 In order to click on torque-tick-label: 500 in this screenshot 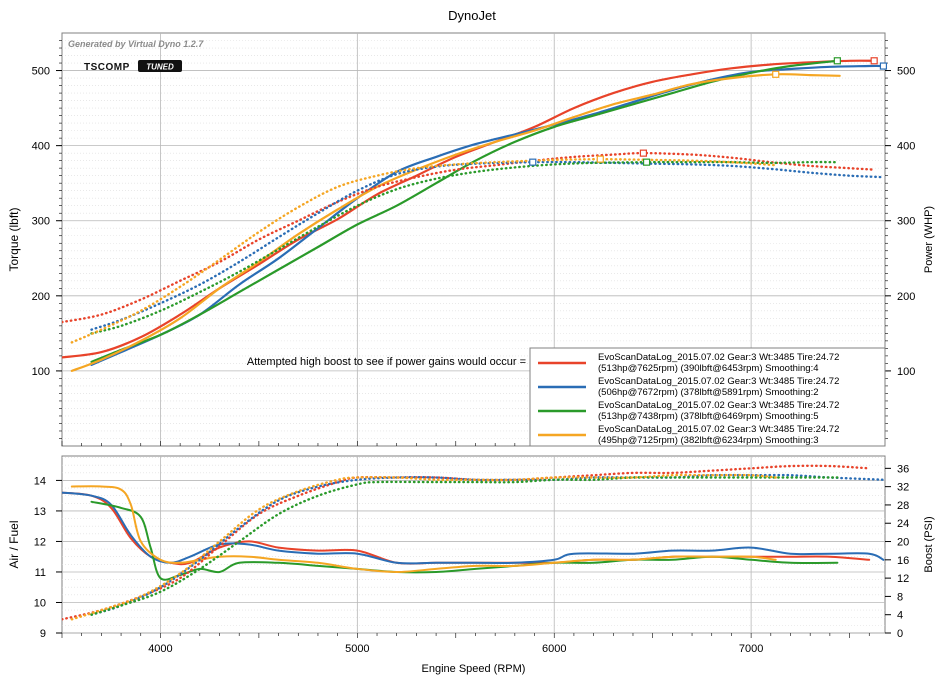, I will do `click(41, 72)`.